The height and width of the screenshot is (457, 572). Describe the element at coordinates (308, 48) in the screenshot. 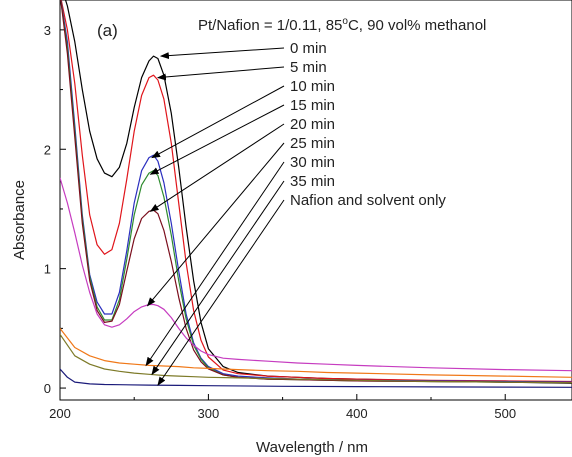

I see `series-annotation-label: 0 min` at that location.